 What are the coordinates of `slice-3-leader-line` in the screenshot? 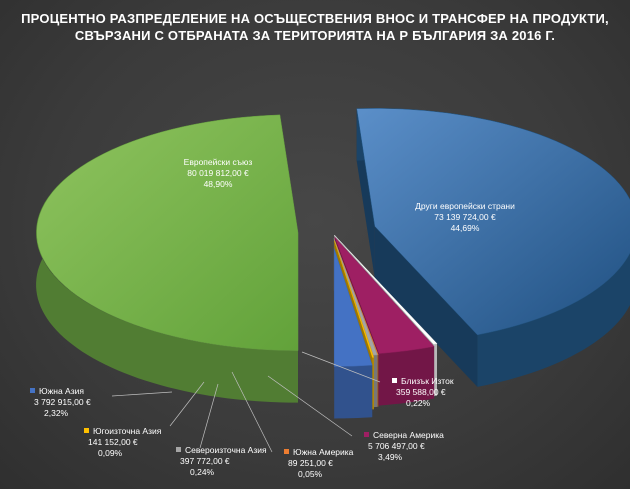 It's located at (310, 406).